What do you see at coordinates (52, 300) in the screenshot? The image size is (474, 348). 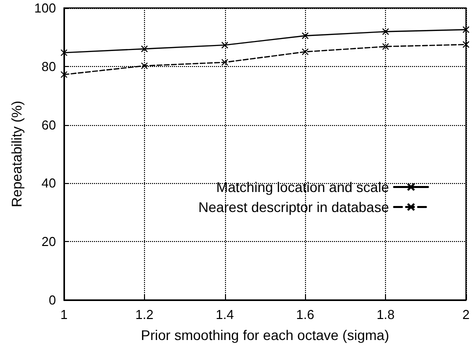 I see `y-tick-label: 0` at bounding box center [52, 300].